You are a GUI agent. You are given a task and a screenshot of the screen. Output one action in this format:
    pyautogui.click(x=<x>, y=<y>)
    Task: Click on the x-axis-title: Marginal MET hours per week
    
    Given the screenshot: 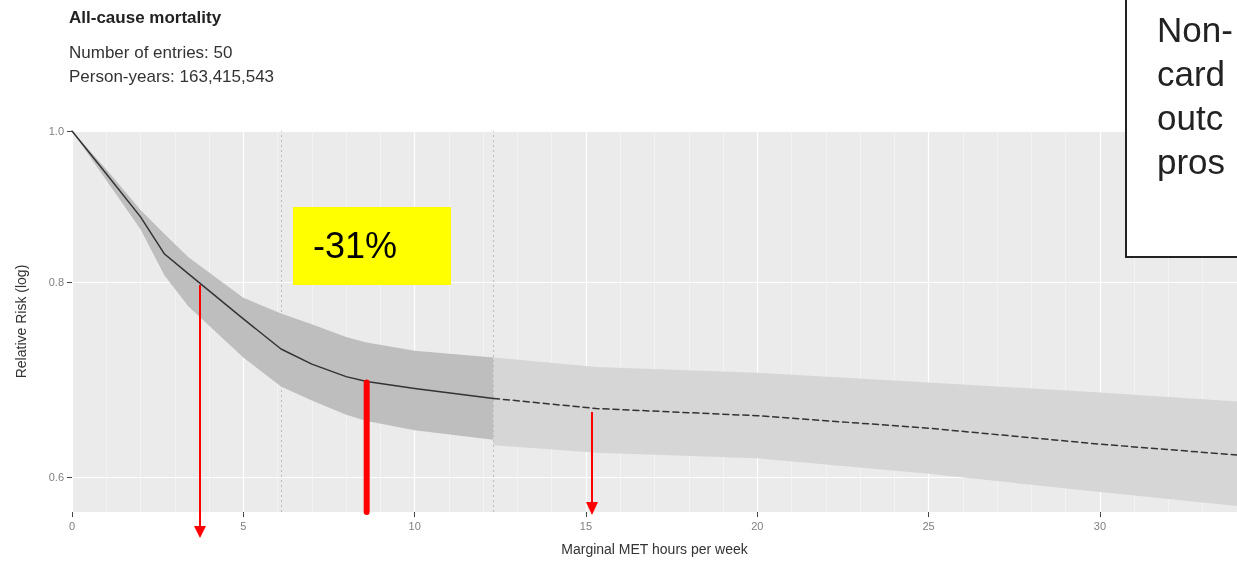 What is the action you would take?
    pyautogui.click(x=655, y=549)
    